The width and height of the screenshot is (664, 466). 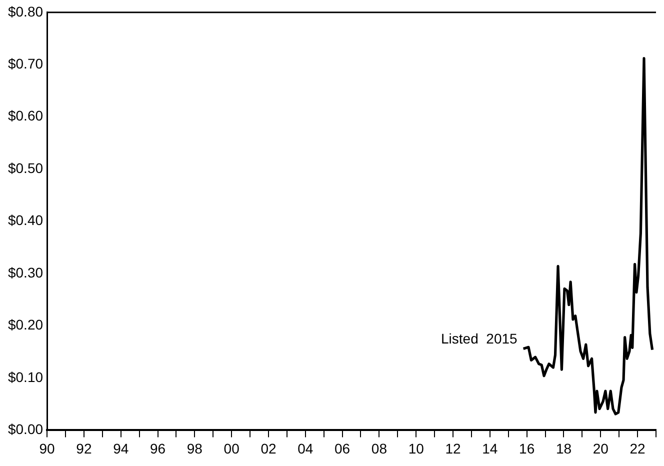 What do you see at coordinates (26, 429) in the screenshot?
I see `y-tick-label: $0.00` at bounding box center [26, 429].